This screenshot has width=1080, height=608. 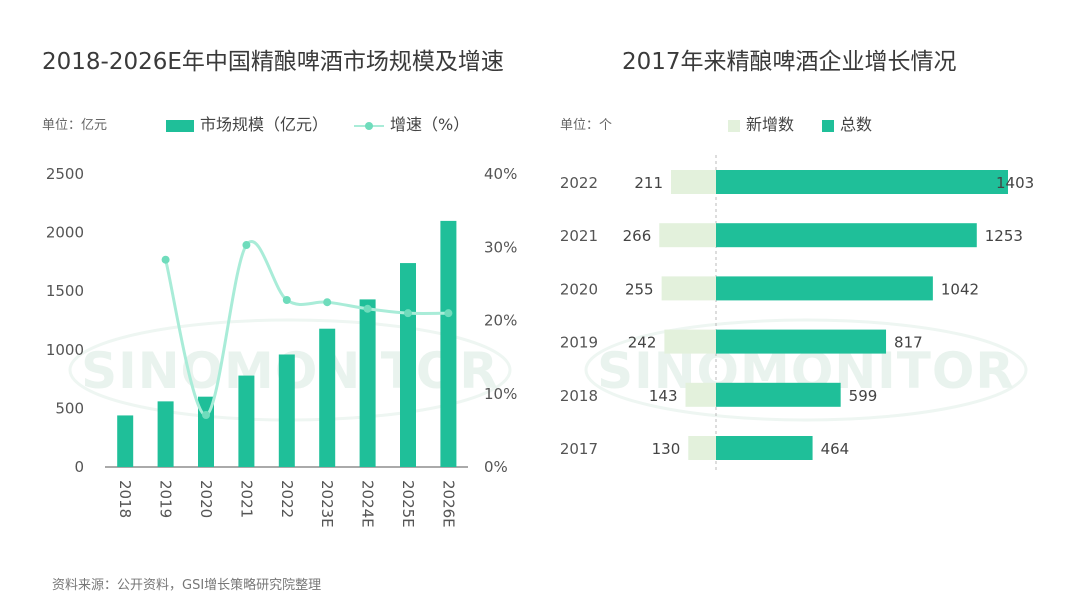 I want to click on x-category-label: 2025E, so click(x=408, y=504).